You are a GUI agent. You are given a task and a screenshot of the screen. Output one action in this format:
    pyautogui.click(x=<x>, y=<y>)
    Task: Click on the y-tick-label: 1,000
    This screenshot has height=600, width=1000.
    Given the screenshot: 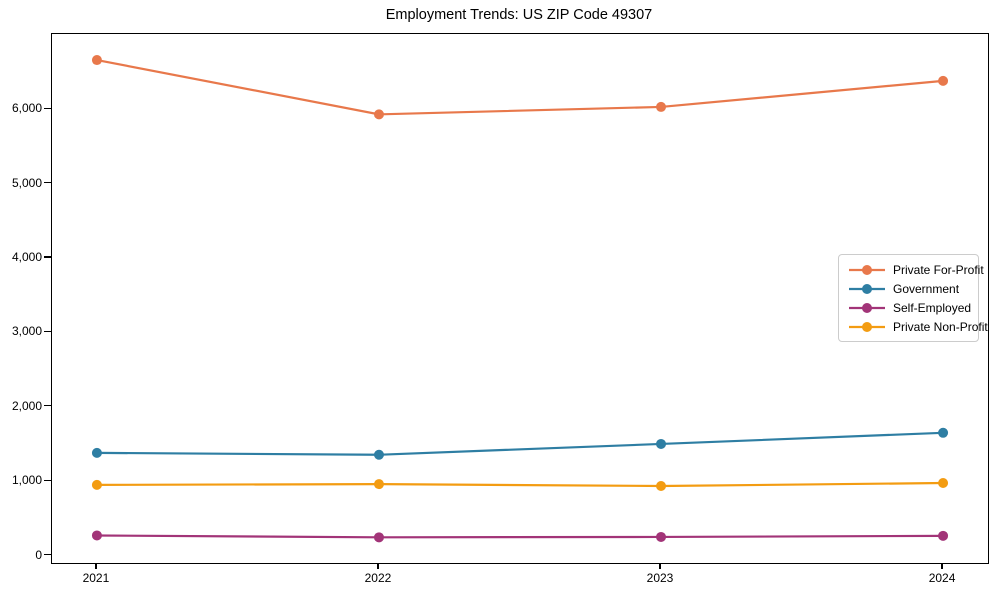 What is the action you would take?
    pyautogui.click(x=26, y=480)
    